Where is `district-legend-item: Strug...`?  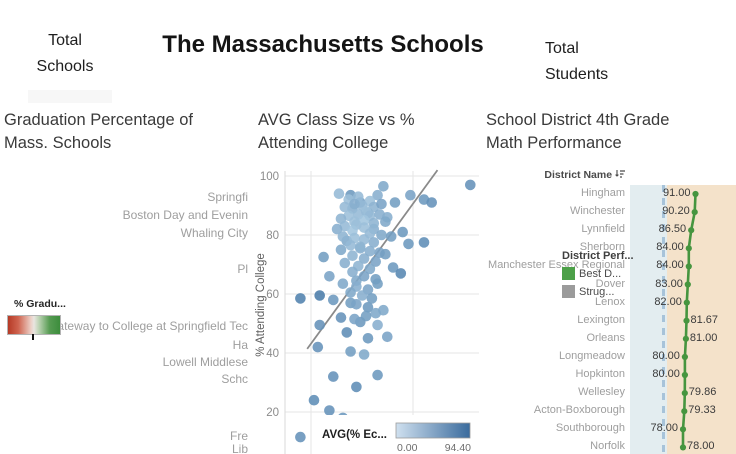 district-legend-item: Strug... is located at coordinates (598, 291).